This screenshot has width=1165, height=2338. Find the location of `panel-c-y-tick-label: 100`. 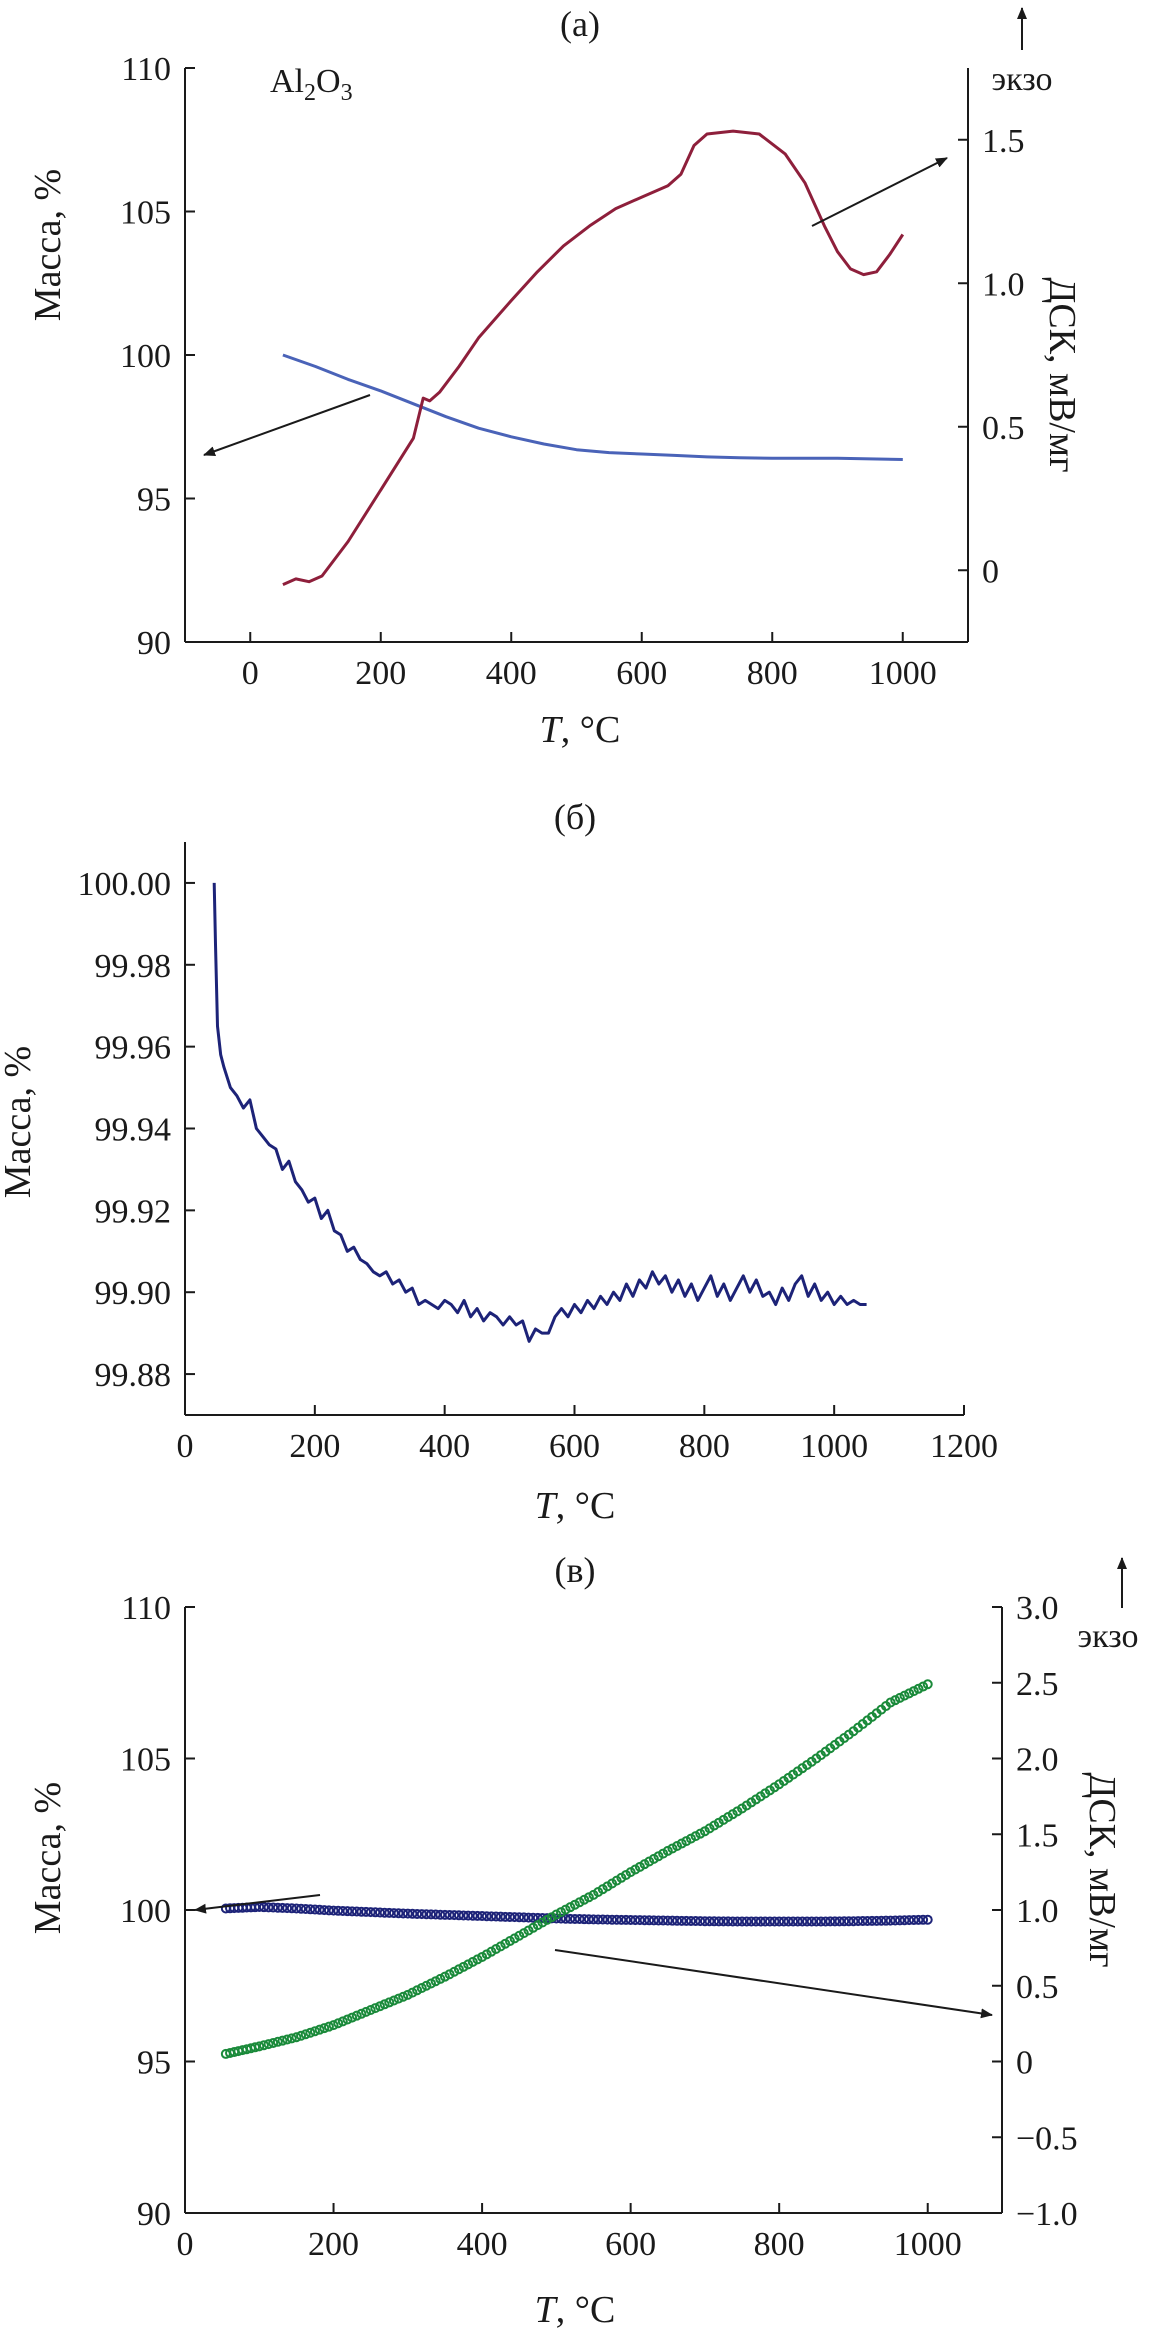

panel-c-y-tick-label: 100 is located at coordinates (145, 1911).